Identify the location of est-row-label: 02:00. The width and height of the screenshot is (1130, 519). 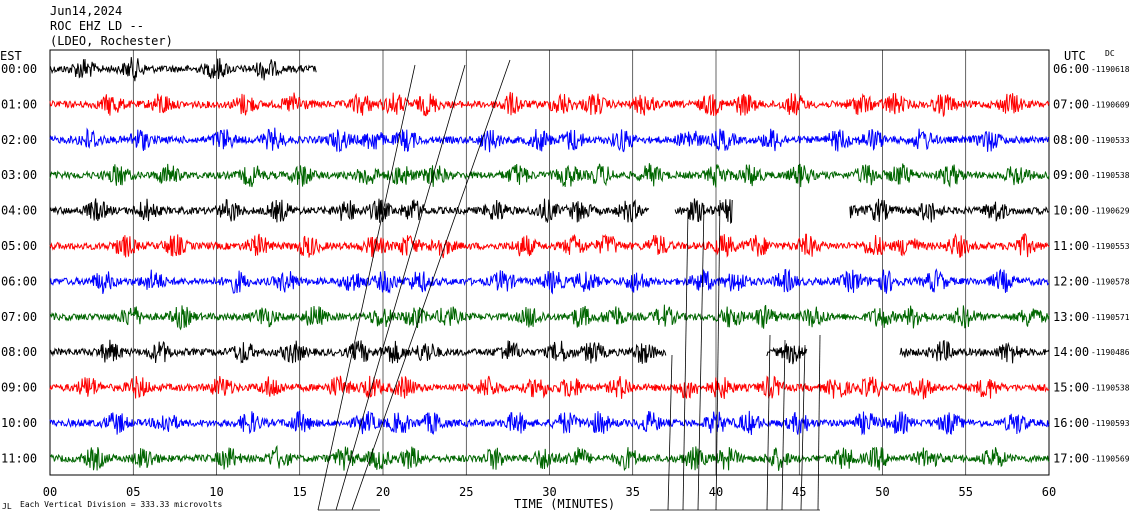
(19, 140).